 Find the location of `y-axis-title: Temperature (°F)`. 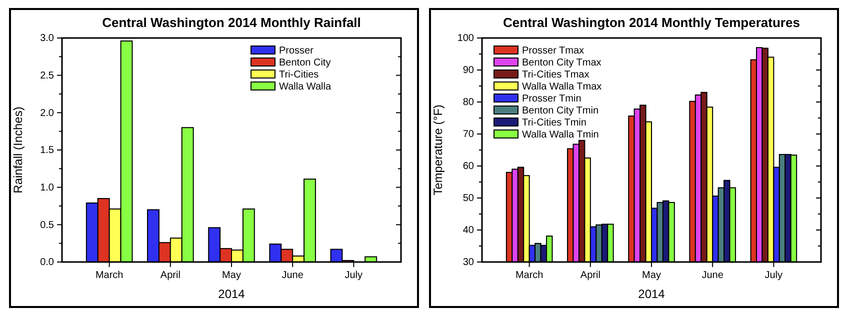

y-axis-title: Temperature (°F) is located at coordinates (438, 150).